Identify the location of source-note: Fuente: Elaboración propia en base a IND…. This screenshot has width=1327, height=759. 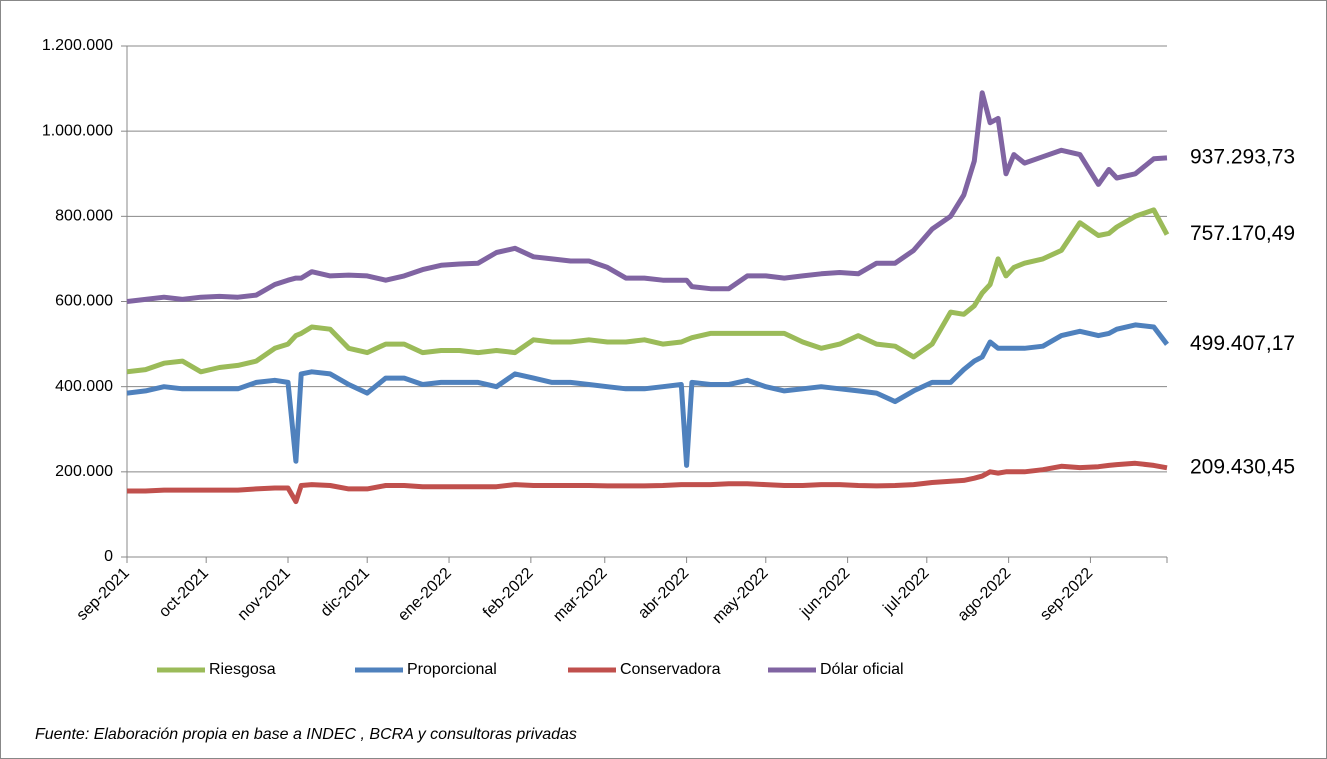
(306, 734).